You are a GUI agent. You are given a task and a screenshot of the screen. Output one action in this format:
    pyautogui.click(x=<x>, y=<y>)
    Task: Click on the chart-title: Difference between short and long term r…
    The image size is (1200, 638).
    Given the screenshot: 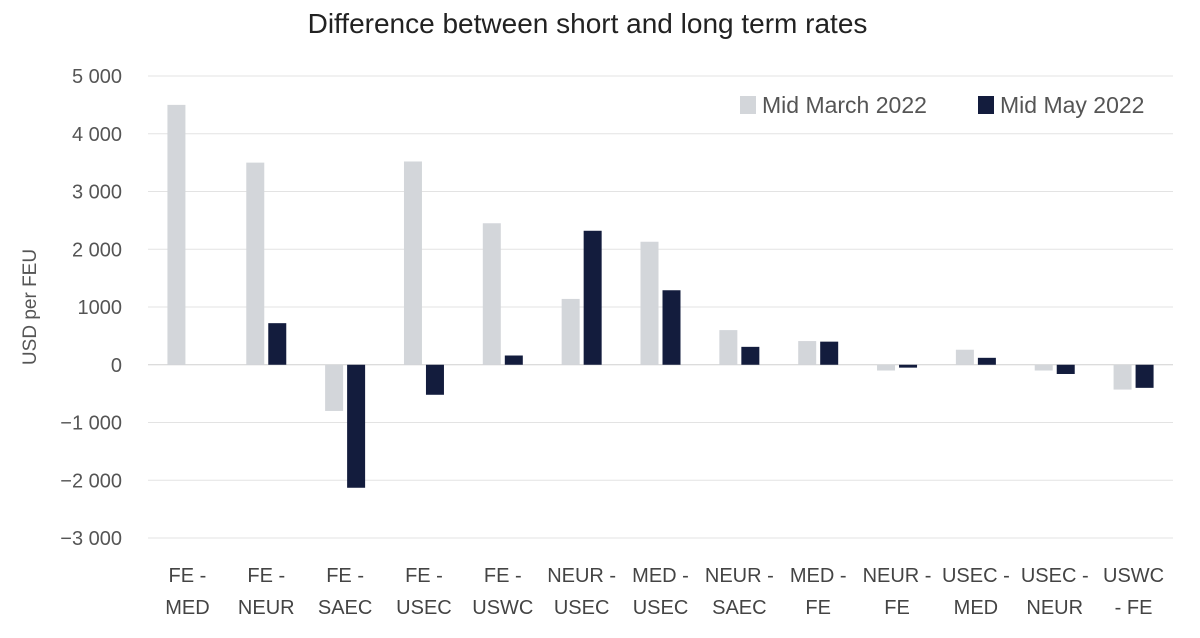 What is the action you would take?
    pyautogui.click(x=587, y=23)
    